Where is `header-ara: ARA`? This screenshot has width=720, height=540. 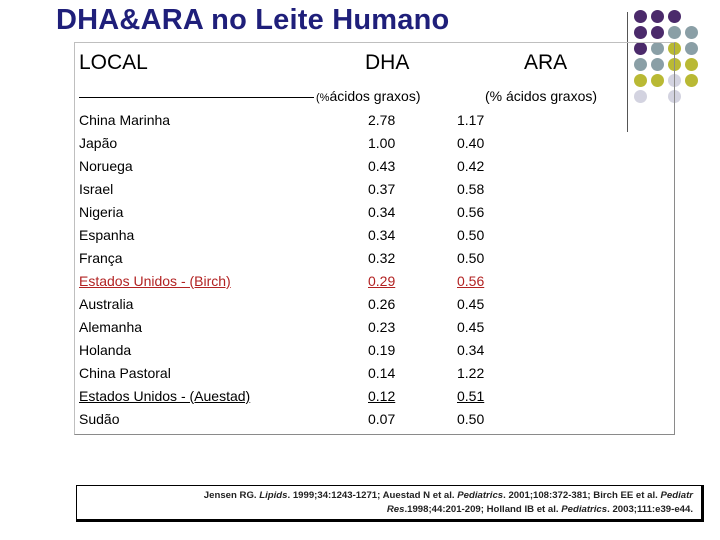 header-ara: ARA is located at coordinates (546, 62).